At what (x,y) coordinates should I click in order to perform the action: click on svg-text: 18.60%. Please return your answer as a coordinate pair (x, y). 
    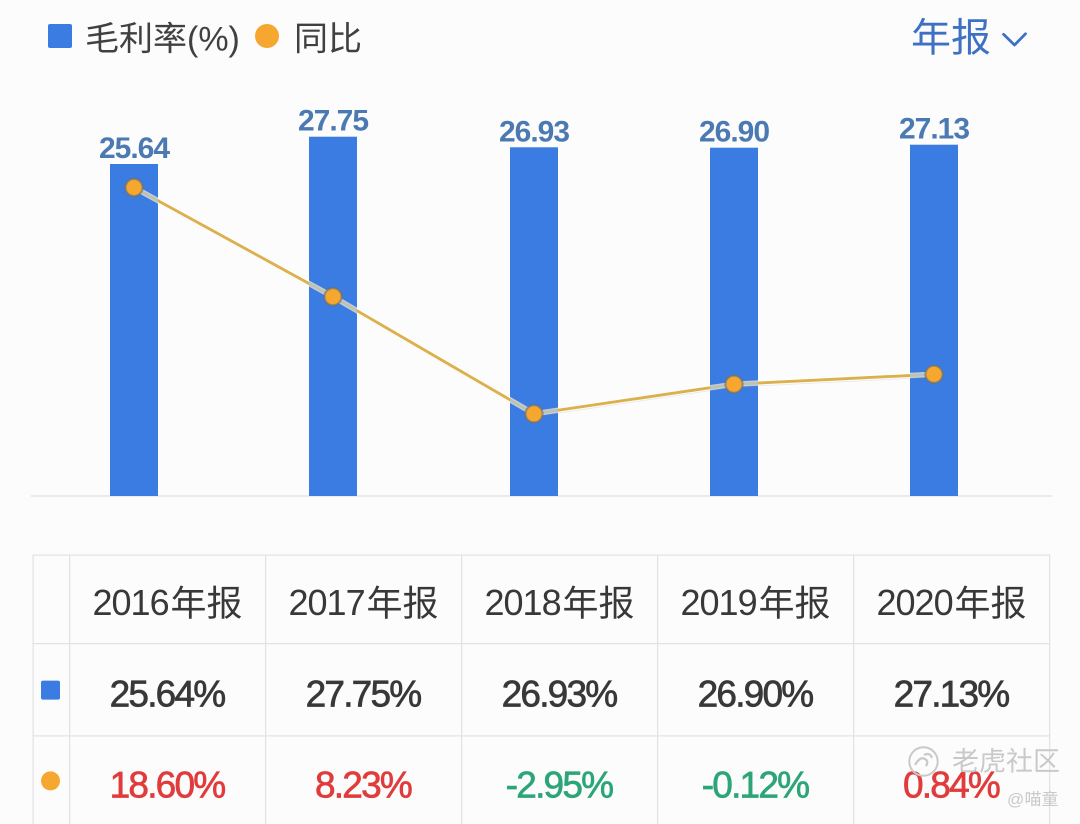
    Looking at the image, I should click on (168, 784).